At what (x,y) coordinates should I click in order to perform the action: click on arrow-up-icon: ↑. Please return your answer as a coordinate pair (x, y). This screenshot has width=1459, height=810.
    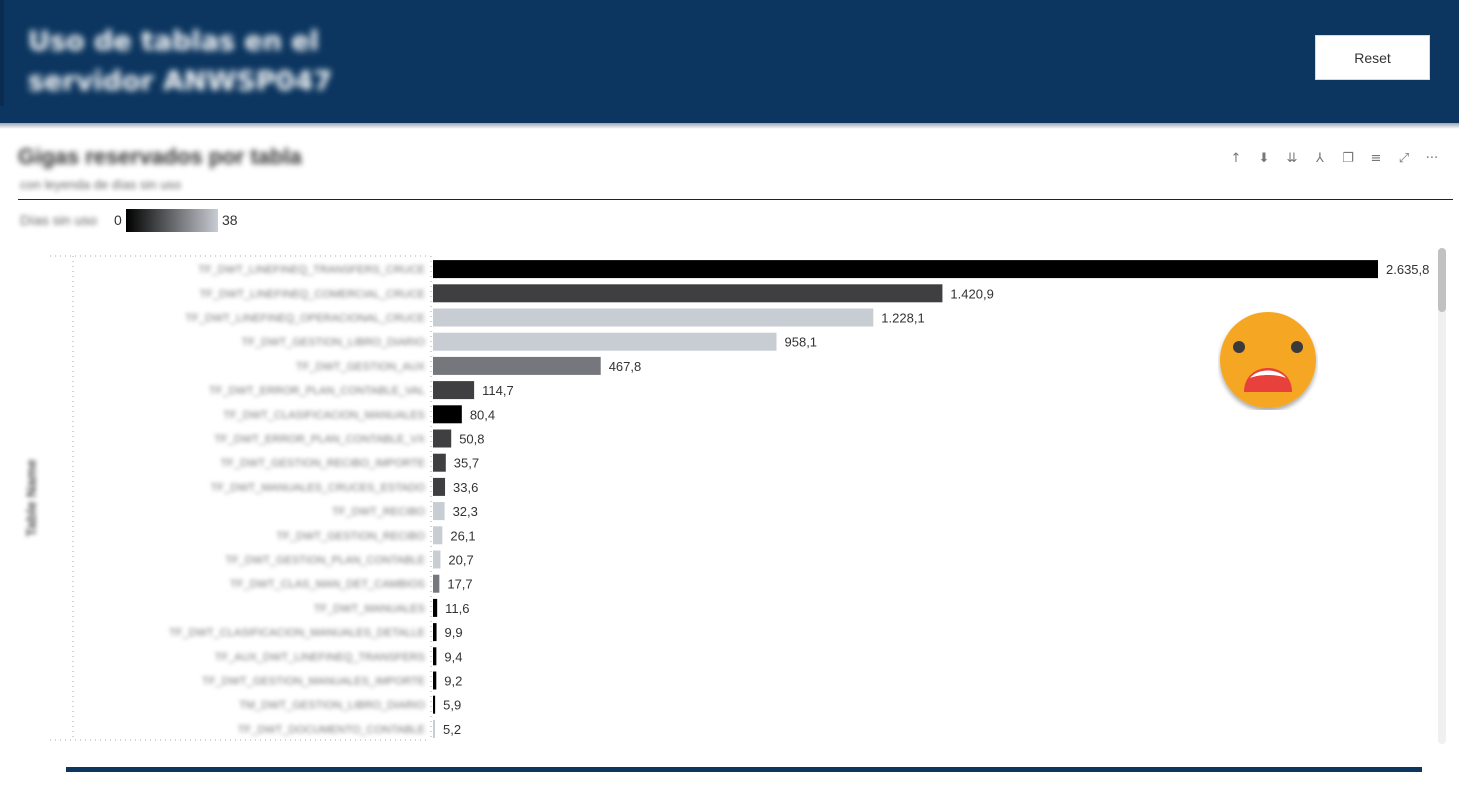
    Looking at the image, I should click on (1236, 158).